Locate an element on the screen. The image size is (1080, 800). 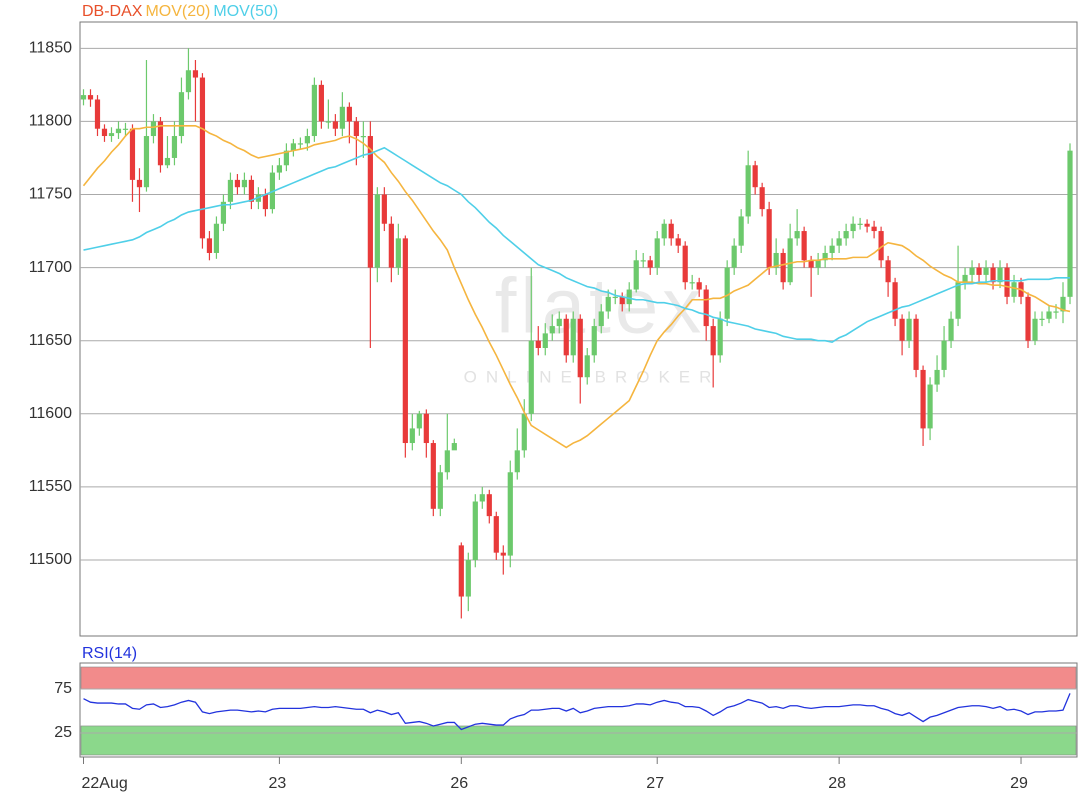
legend-entry: MOV(20) is located at coordinates (177, 11).